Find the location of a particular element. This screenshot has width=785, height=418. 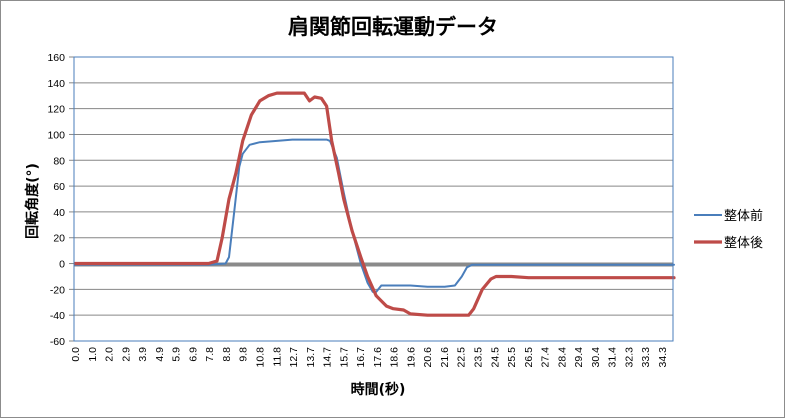

x-tick-label: 21.6 is located at coordinates (445, 357).